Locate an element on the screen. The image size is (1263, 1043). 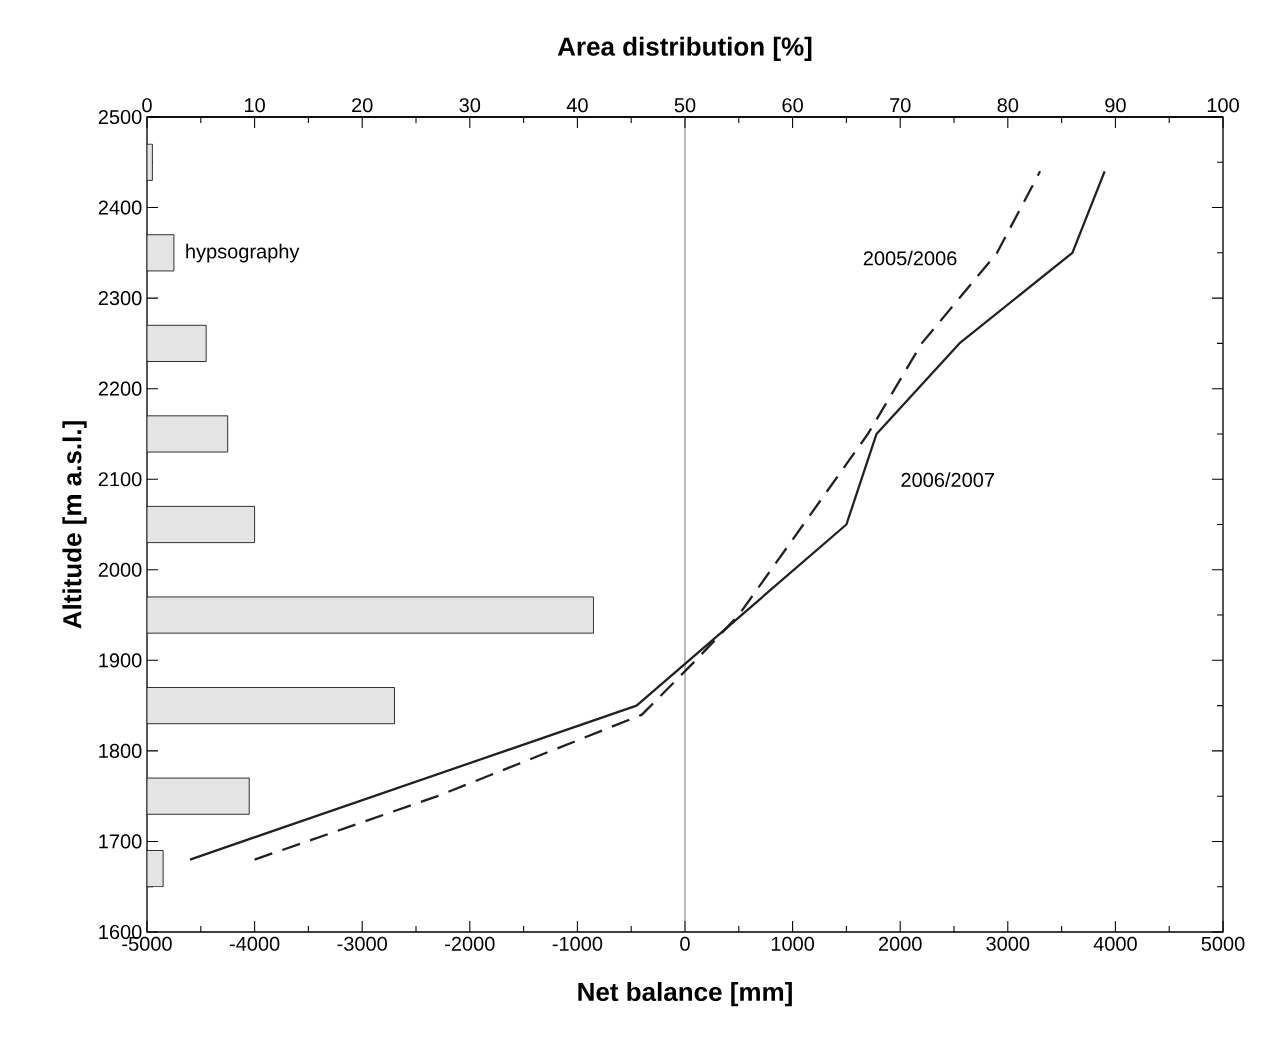
y-tick-label: 2500 is located at coordinates (120, 117).